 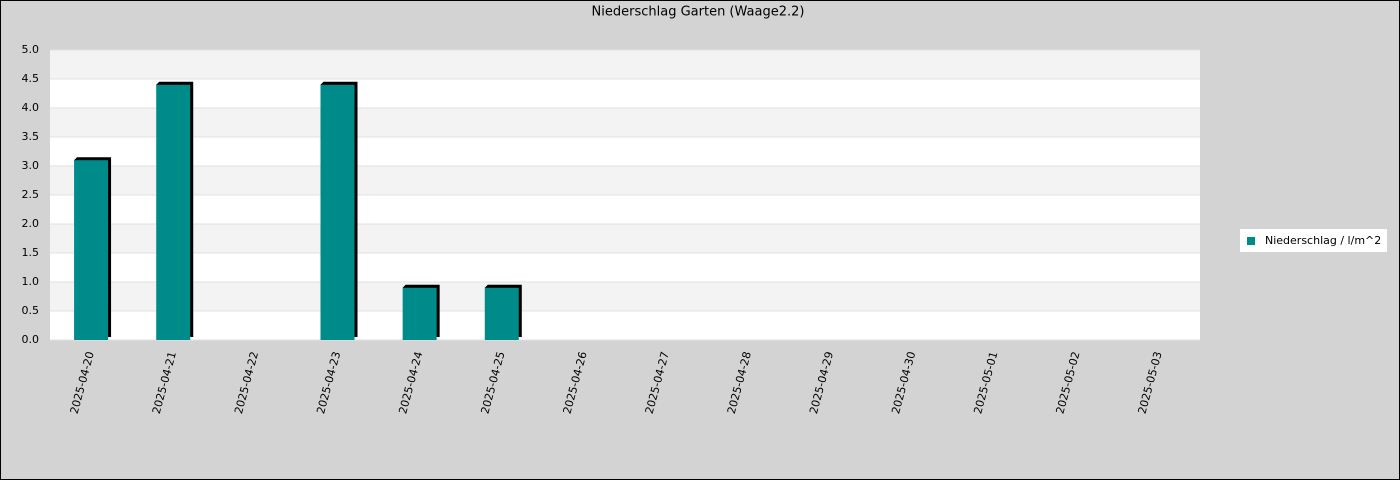 I want to click on y-tick-label: 1.0, so click(x=31, y=281).